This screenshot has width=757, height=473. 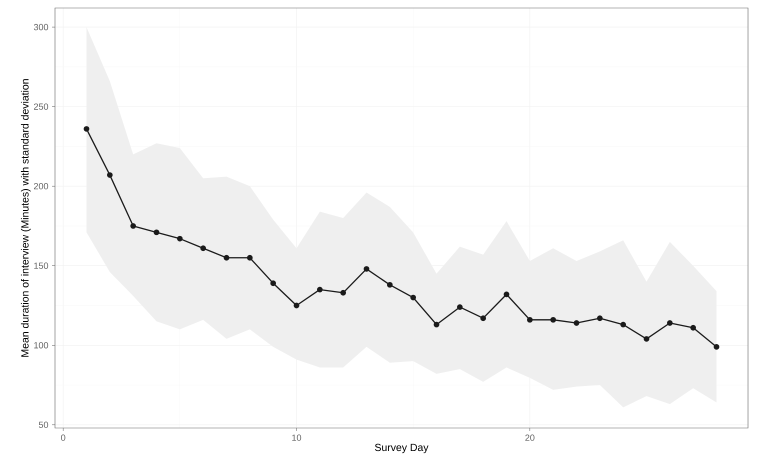 What do you see at coordinates (297, 437) in the screenshot?
I see `x-tick-label: 10` at bounding box center [297, 437].